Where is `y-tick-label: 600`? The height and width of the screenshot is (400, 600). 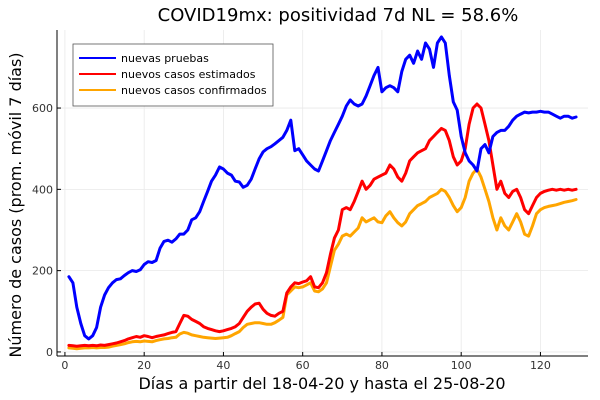 y-tick-label: 600 is located at coordinates (42, 108).